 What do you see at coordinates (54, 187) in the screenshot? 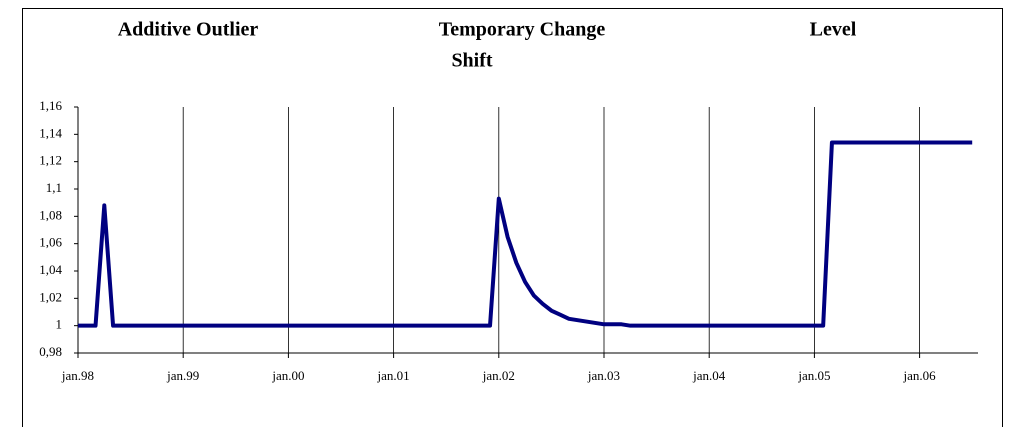
I see `y-tick-label: 1,1` at bounding box center [54, 187].